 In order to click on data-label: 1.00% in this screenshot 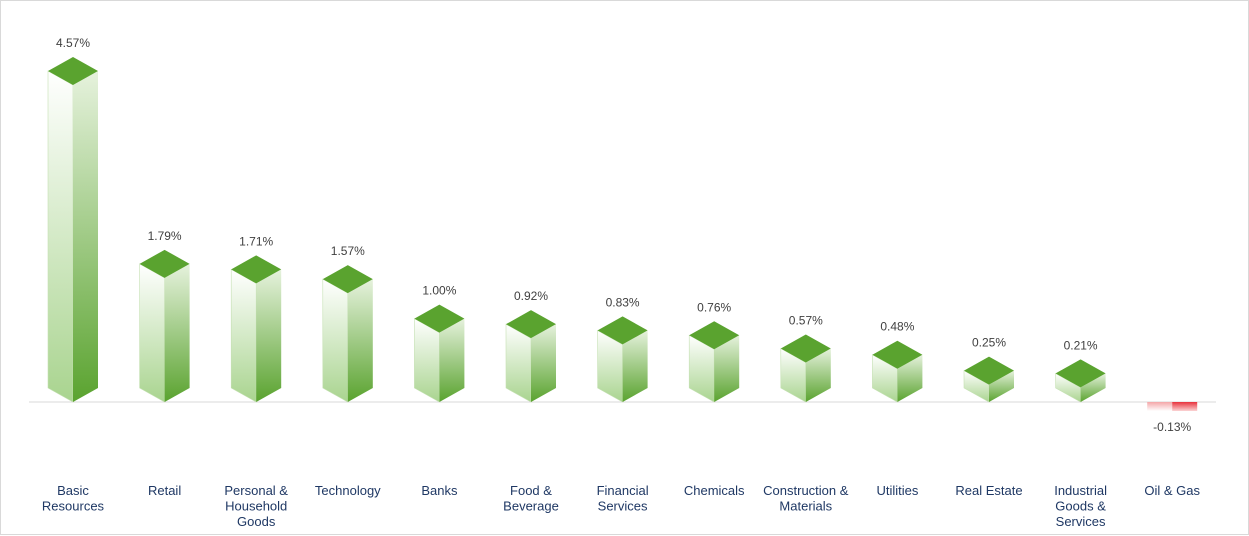, I will do `click(439, 291)`.